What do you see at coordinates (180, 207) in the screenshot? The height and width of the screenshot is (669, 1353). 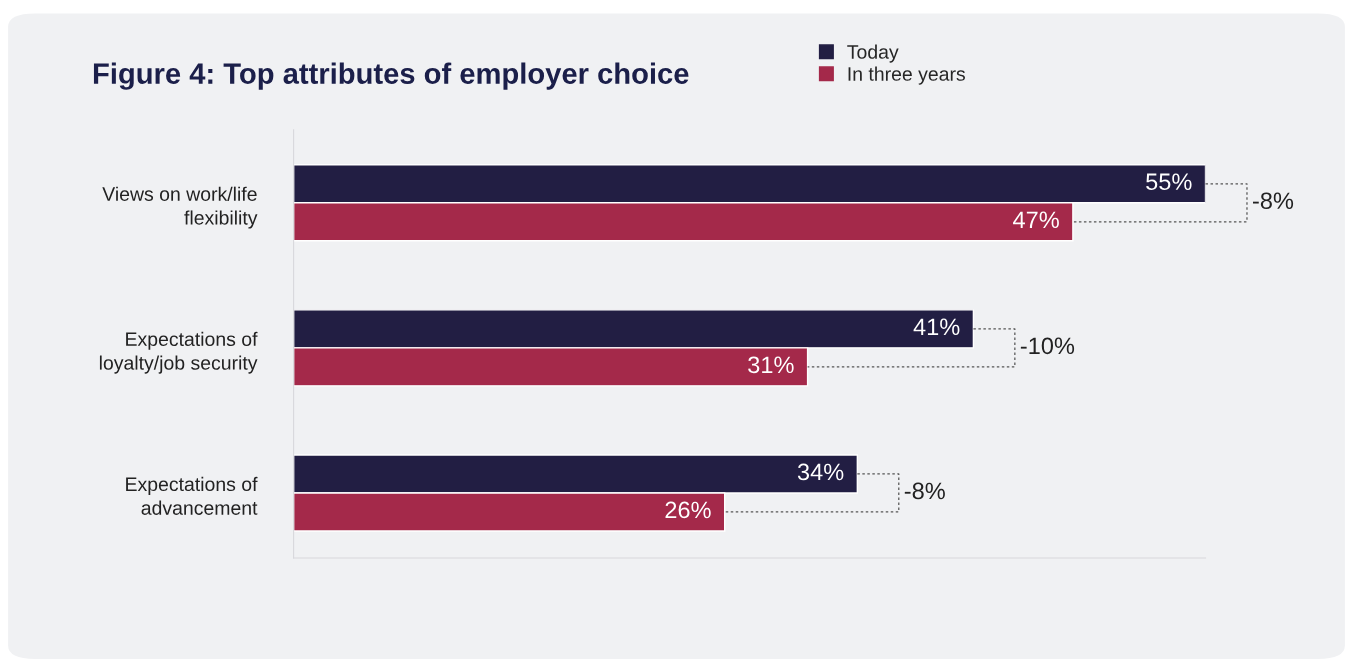 I see `y-tick-label: Views on work/life flexibility` at bounding box center [180, 207].